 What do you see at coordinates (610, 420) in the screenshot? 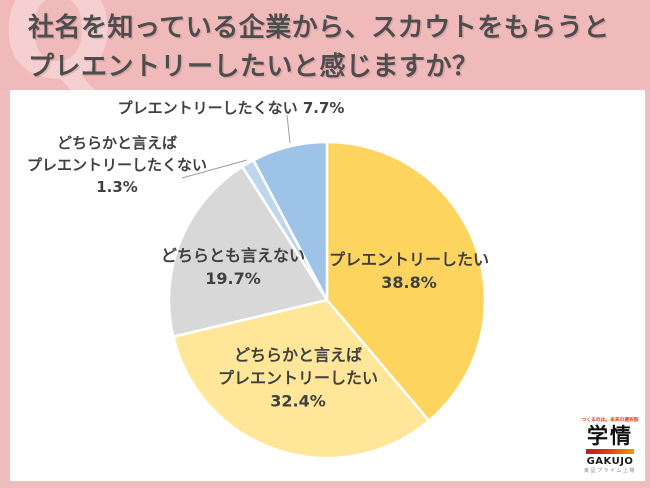
I see `logo-slogan: つくるのは。未来の選択肢` at bounding box center [610, 420].